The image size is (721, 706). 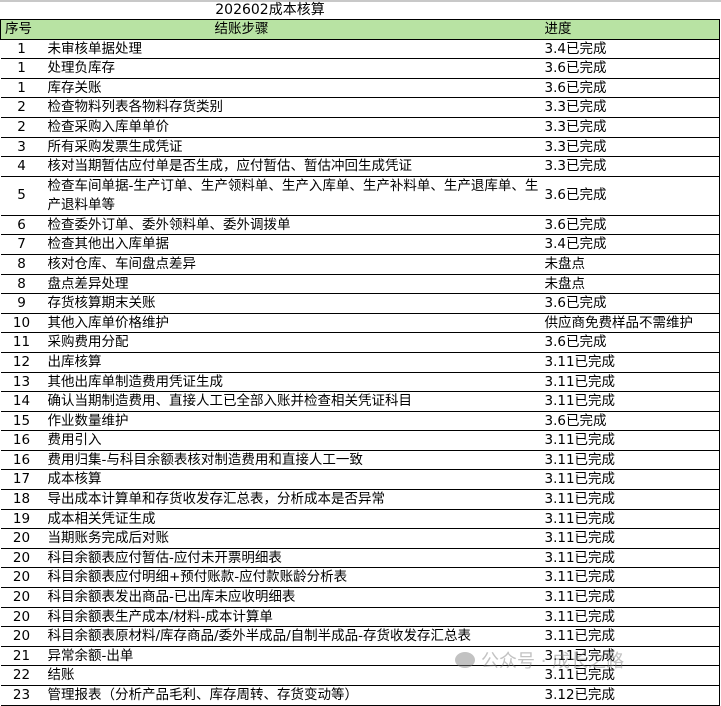 I want to click on row-step: 科目余额表应付明细+预付账款-应付款账龄分析表, so click(x=291, y=578).